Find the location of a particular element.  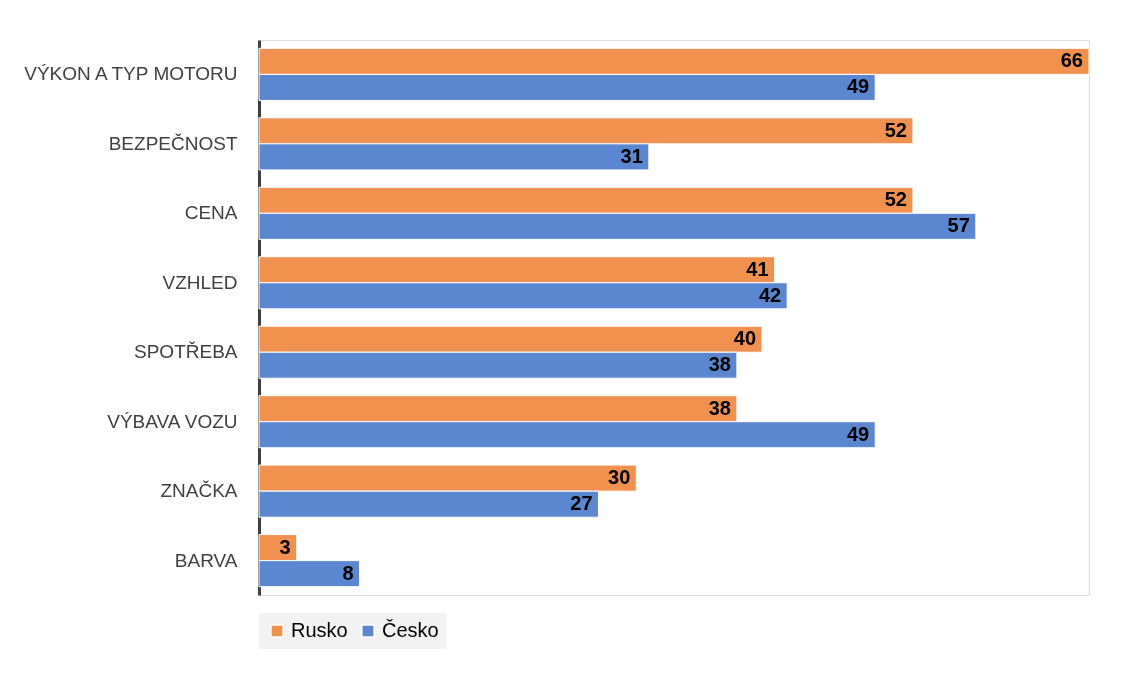

y-tick-label: SPOTŘEBA is located at coordinates (186, 352).